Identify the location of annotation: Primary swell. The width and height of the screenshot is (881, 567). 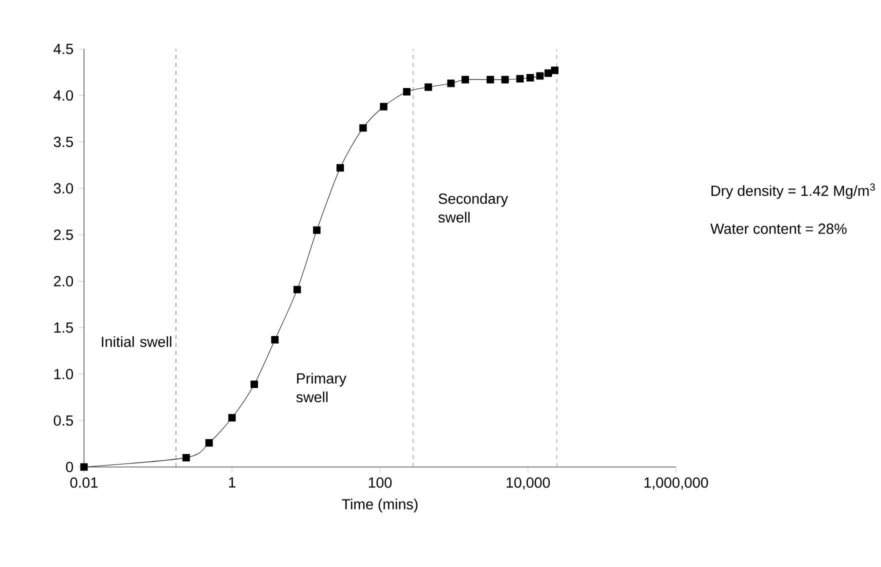
(321, 387).